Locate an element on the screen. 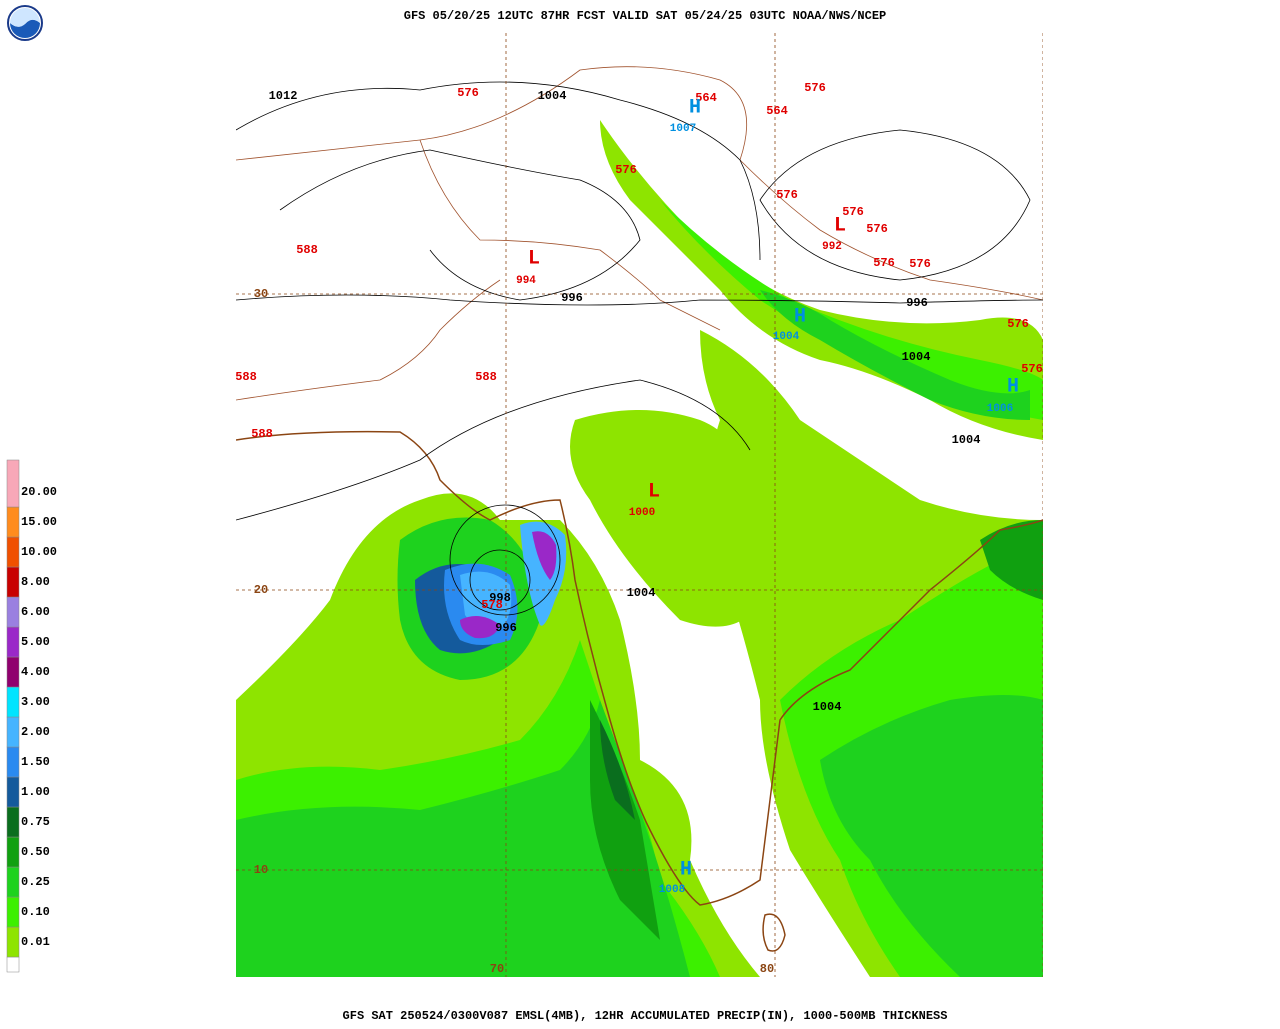 The image size is (1280, 1029). legend-label: 10.00 is located at coordinates (39, 552).